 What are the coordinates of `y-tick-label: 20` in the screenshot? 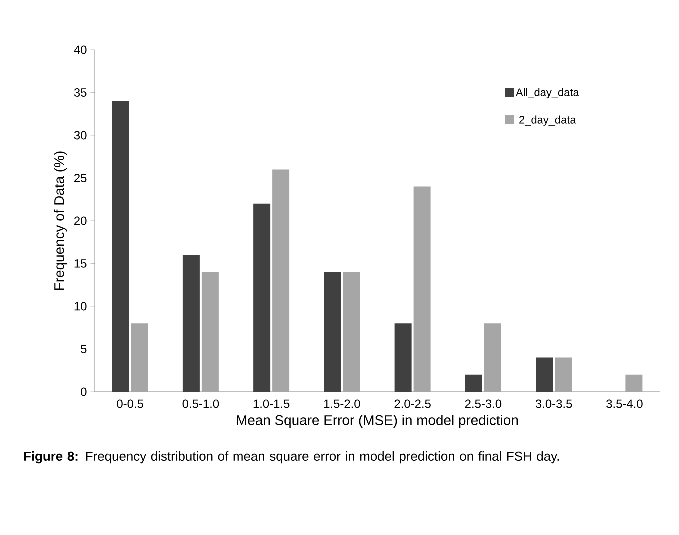 It's located at (80, 221).